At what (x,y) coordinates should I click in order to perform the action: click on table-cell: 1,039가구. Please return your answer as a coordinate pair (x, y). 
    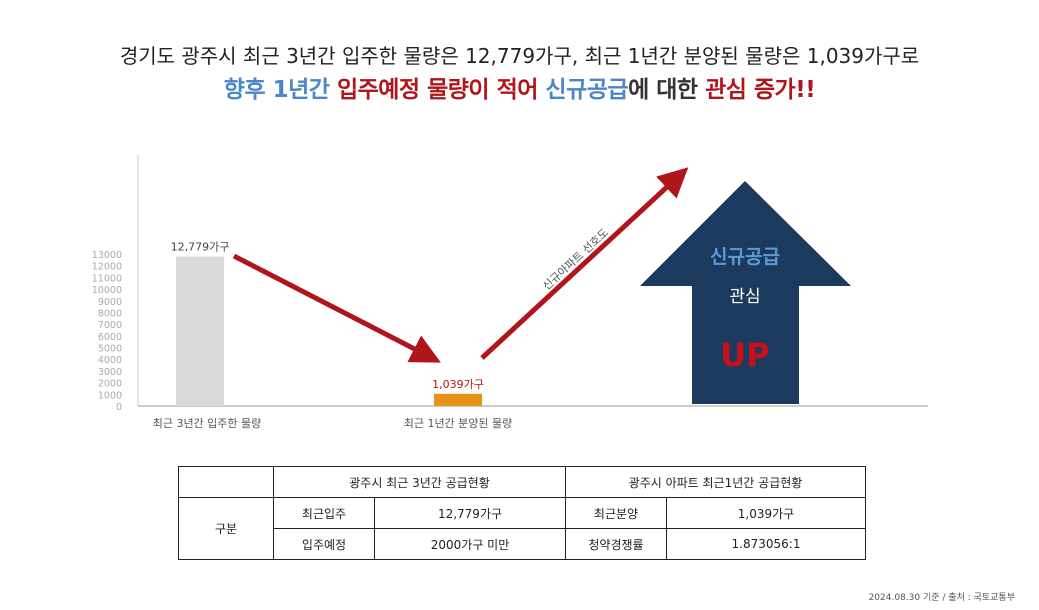
    Looking at the image, I should click on (766, 513).